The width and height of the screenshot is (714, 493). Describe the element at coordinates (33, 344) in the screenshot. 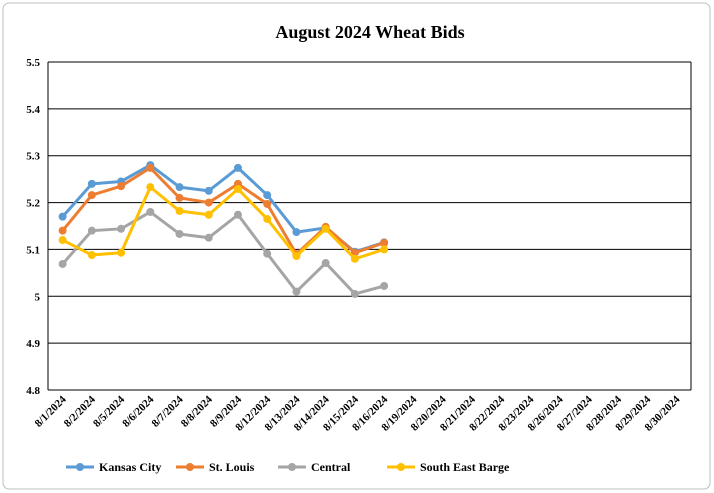

I see `y-tick-label: 4.9` at that location.